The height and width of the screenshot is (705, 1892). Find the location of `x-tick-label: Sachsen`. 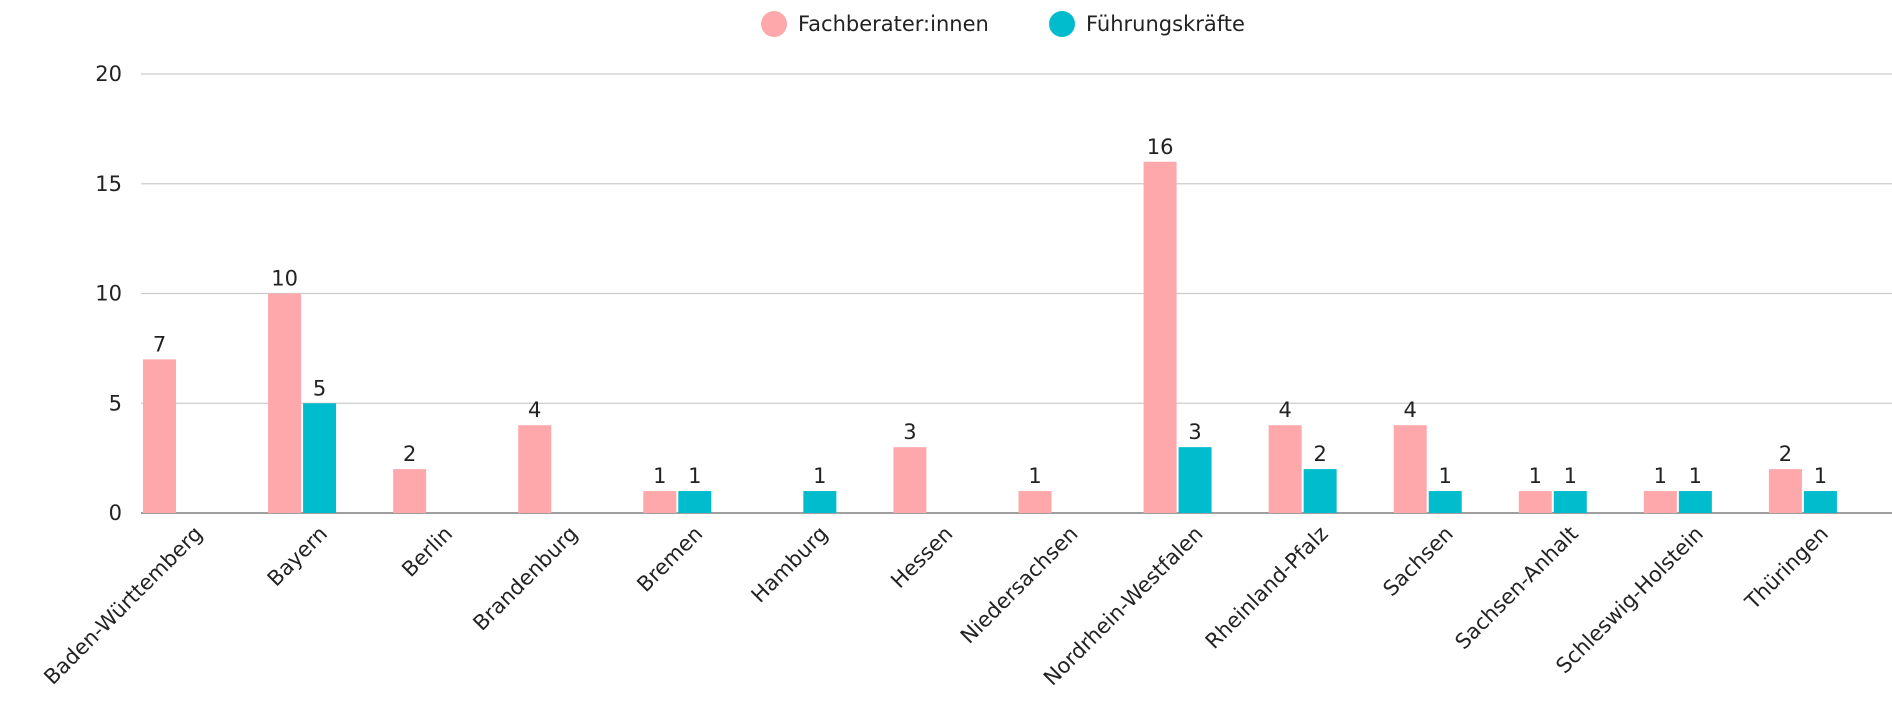

x-tick-label: Sachsen is located at coordinates (1417, 561).